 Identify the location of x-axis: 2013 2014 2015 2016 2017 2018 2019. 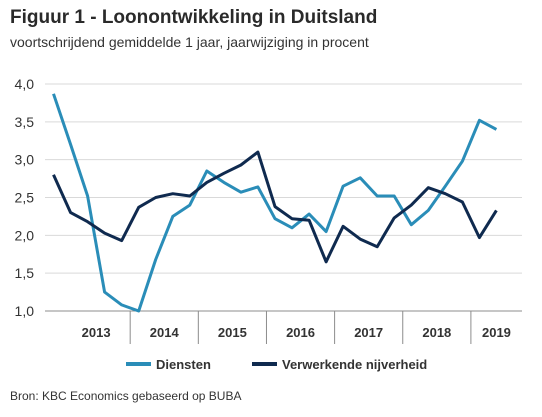
(283, 327).